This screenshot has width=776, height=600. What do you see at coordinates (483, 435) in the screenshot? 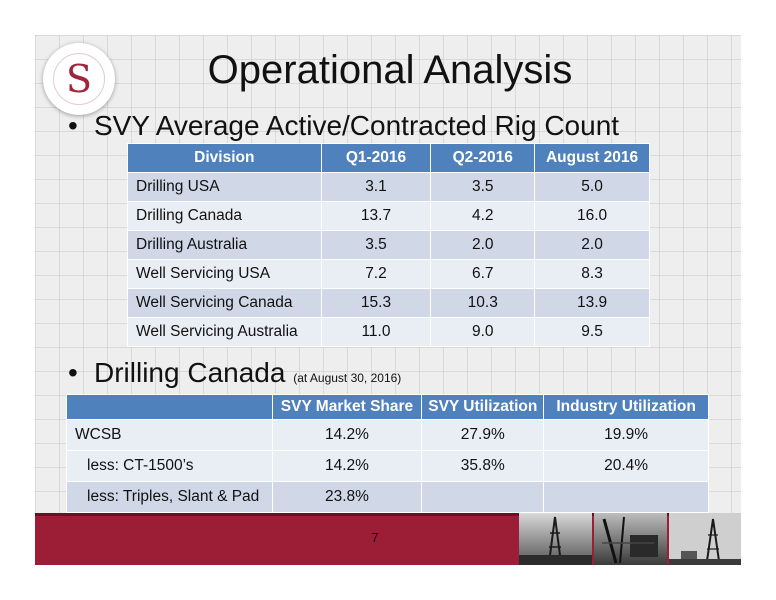
I see `svy-utilization-cell: 27.9%` at bounding box center [483, 435].